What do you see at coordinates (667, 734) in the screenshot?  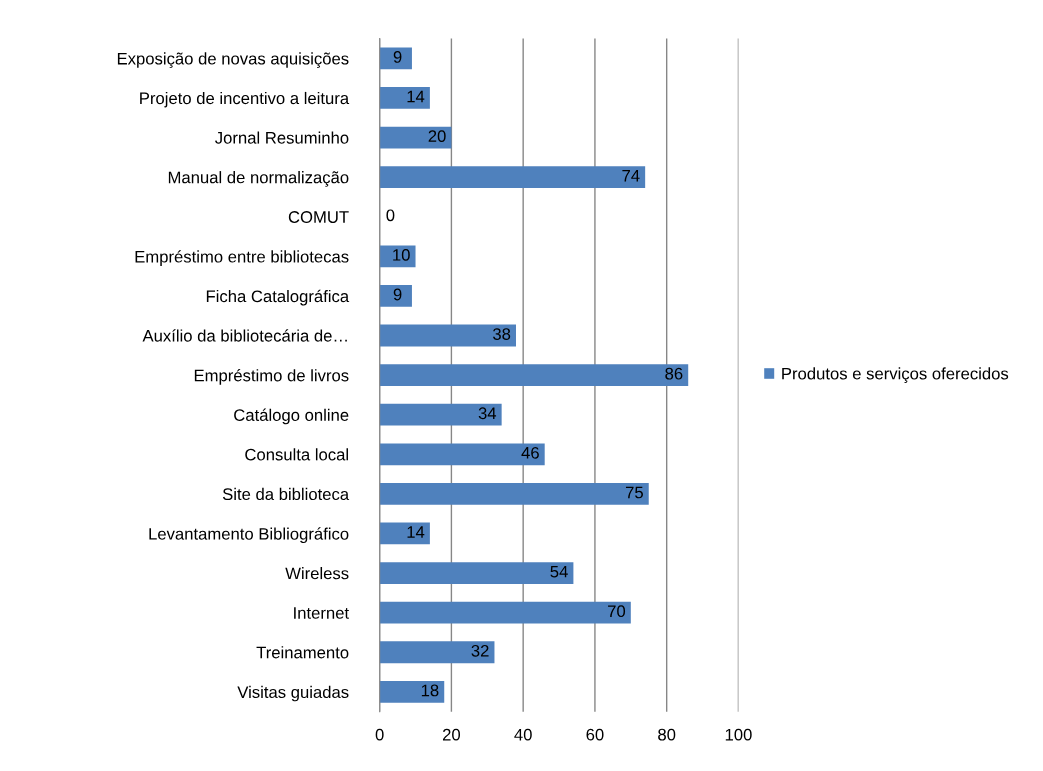 I see `x-tick-label: 80` at bounding box center [667, 734].